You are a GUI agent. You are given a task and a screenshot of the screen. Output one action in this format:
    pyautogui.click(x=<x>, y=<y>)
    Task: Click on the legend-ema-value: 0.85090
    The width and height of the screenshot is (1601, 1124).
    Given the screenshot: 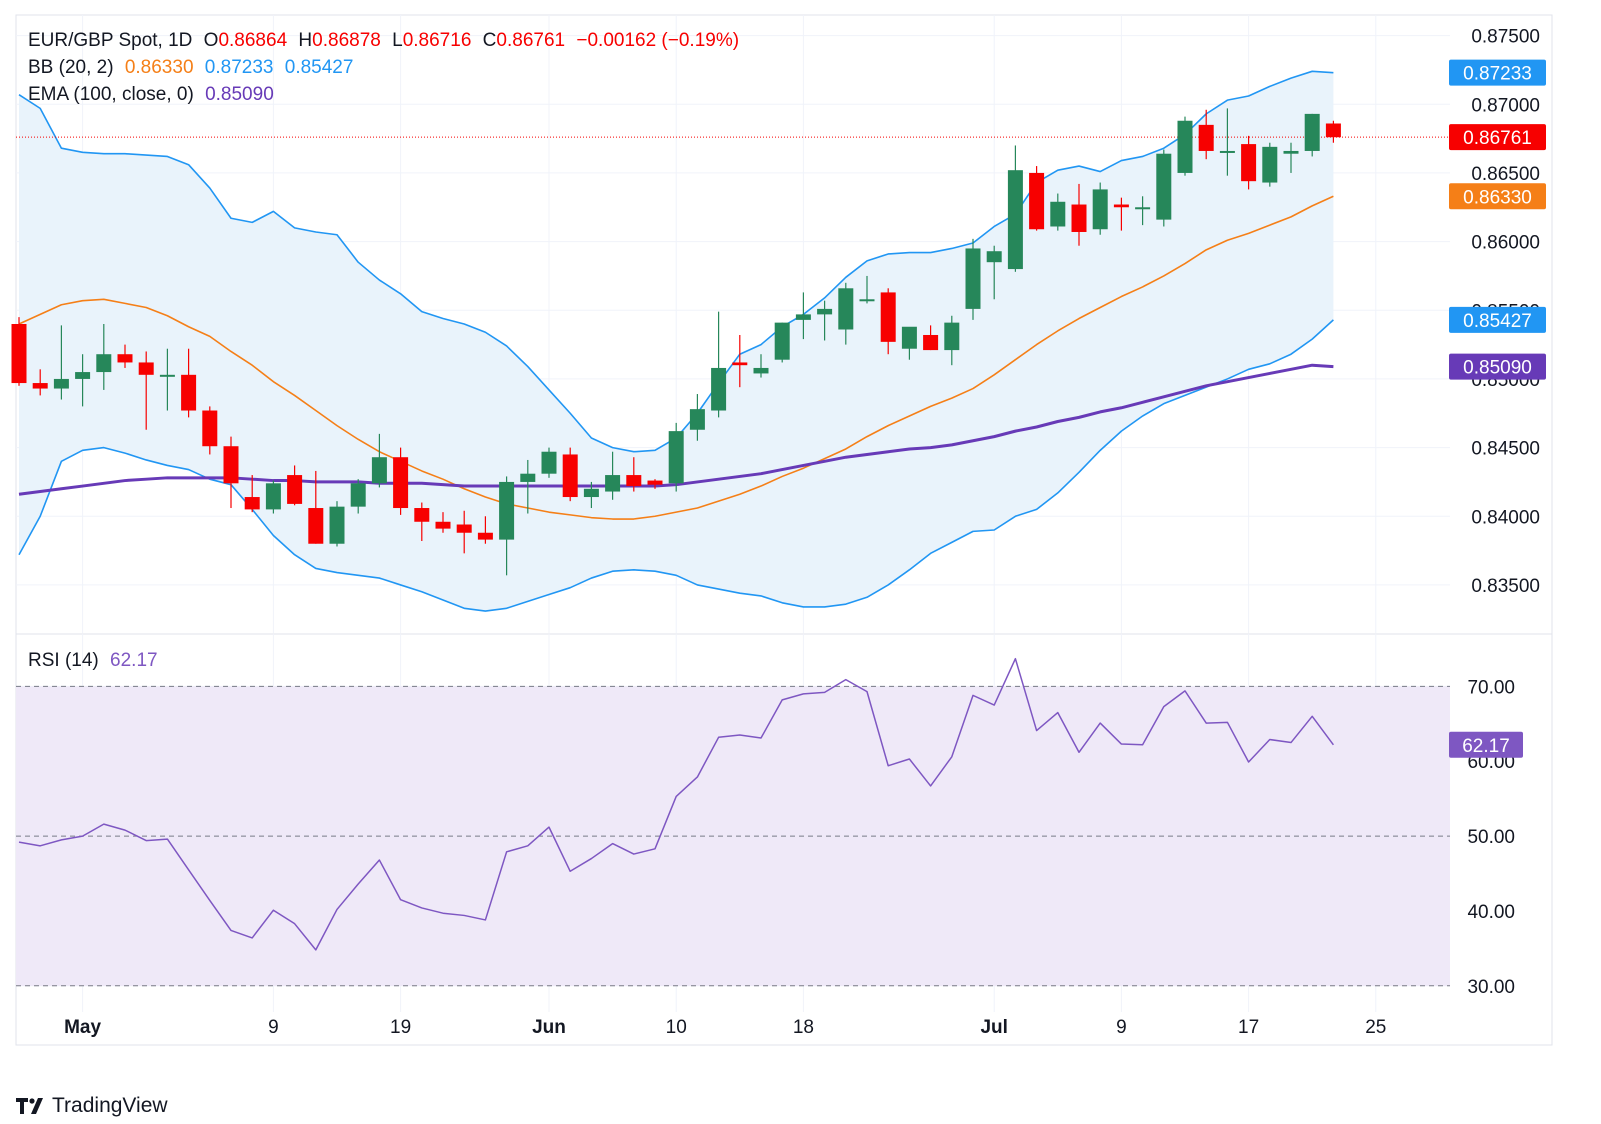 What is the action you would take?
    pyautogui.click(x=239, y=94)
    